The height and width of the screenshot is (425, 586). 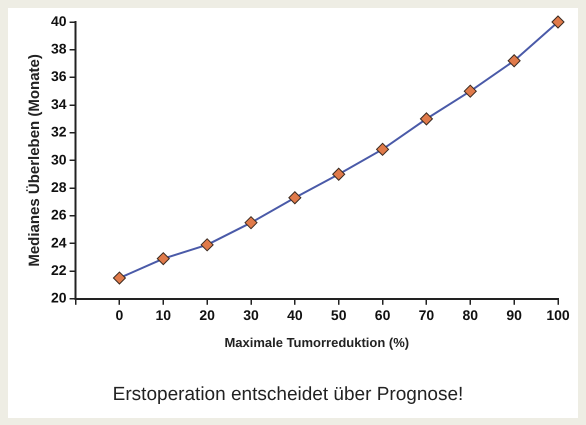 I want to click on y-tick-label: 28, so click(x=58, y=186).